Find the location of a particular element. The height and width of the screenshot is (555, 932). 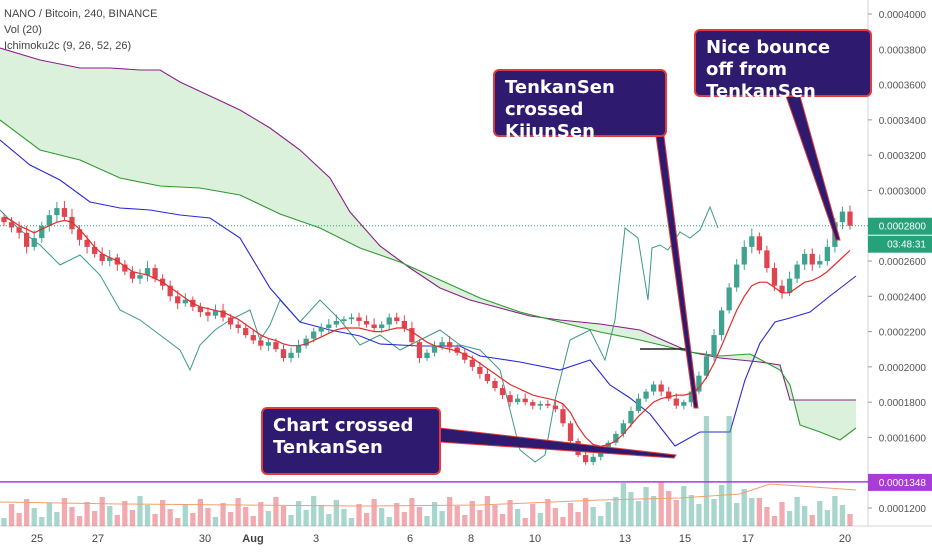

price-axis-label: 0.0003200 is located at coordinates (903, 156).